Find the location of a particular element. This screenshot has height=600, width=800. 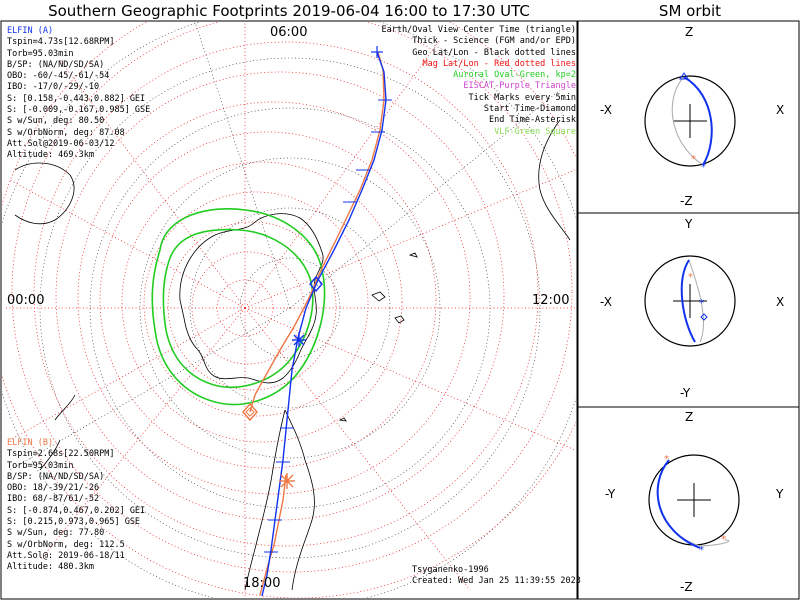

hour-label-top: 06:00 is located at coordinates (289, 32).